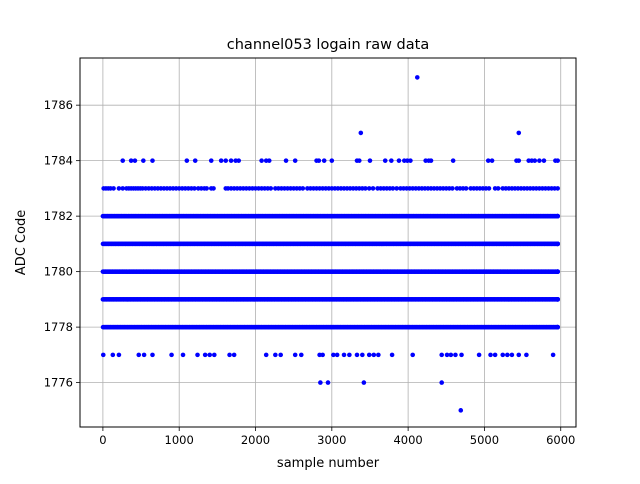  What do you see at coordinates (255, 440) in the screenshot?
I see `x-tick-label: 2000` at bounding box center [255, 440].